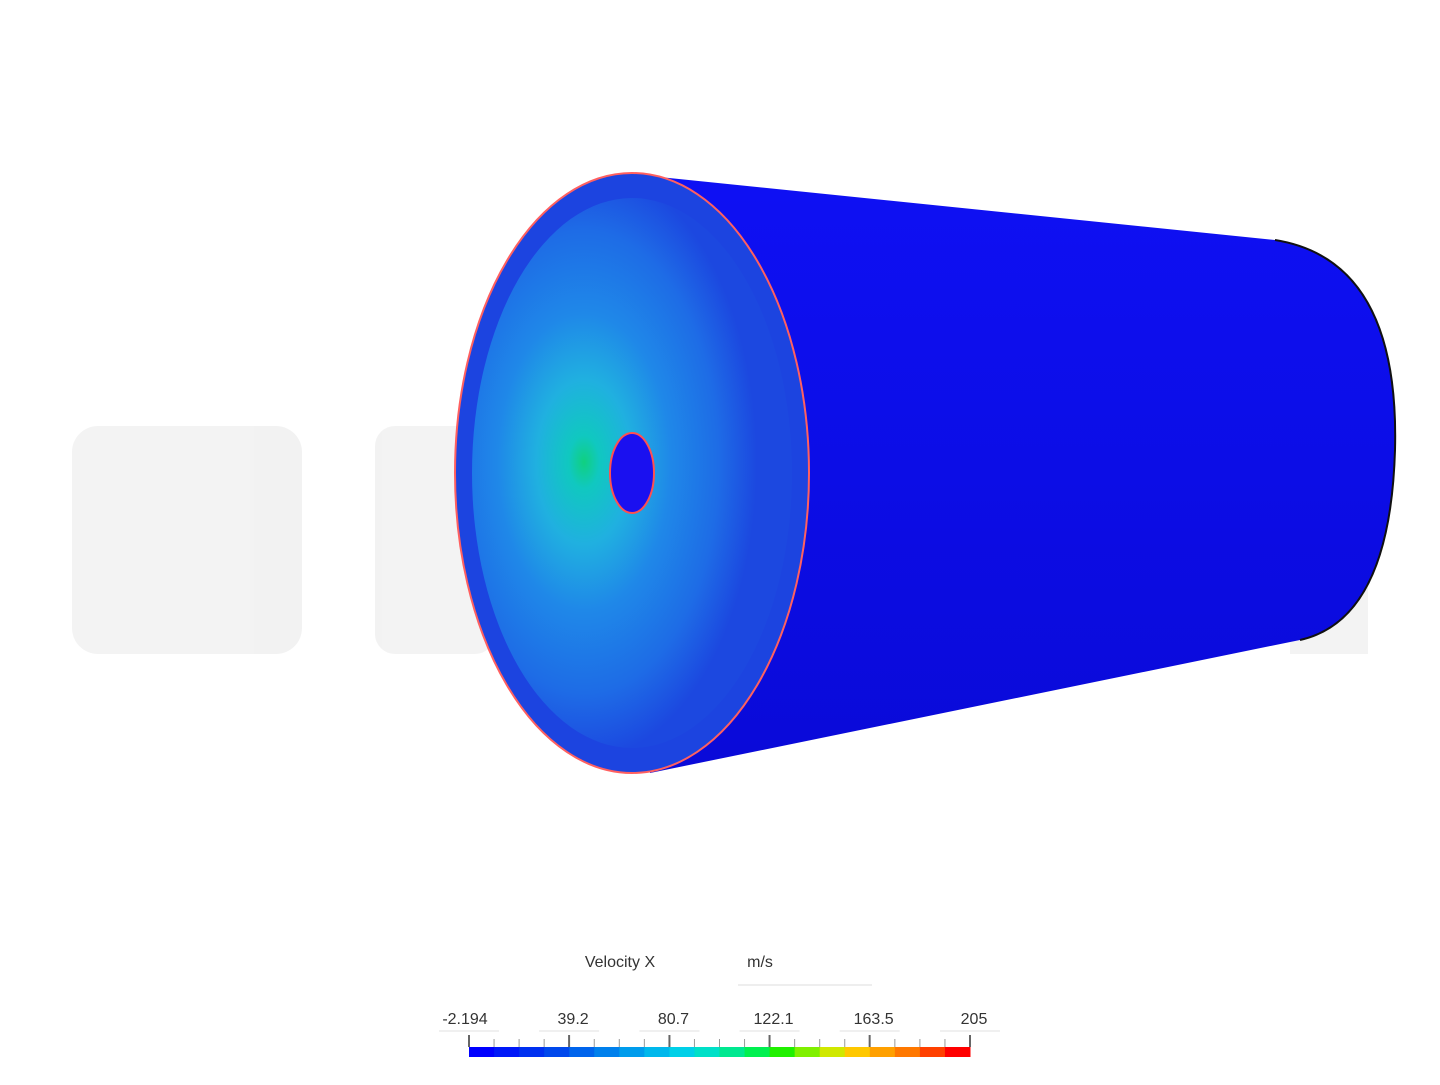  Describe the element at coordinates (573, 1019) in the screenshot. I see `tick-label: 39.2` at that location.